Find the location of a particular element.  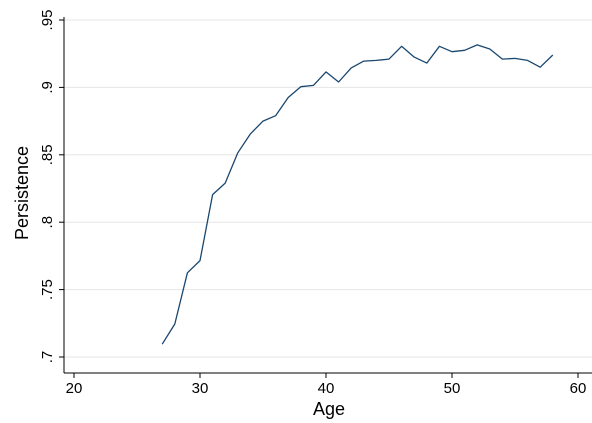

x-axis: 20 30 40 50 60 is located at coordinates (328, 384).